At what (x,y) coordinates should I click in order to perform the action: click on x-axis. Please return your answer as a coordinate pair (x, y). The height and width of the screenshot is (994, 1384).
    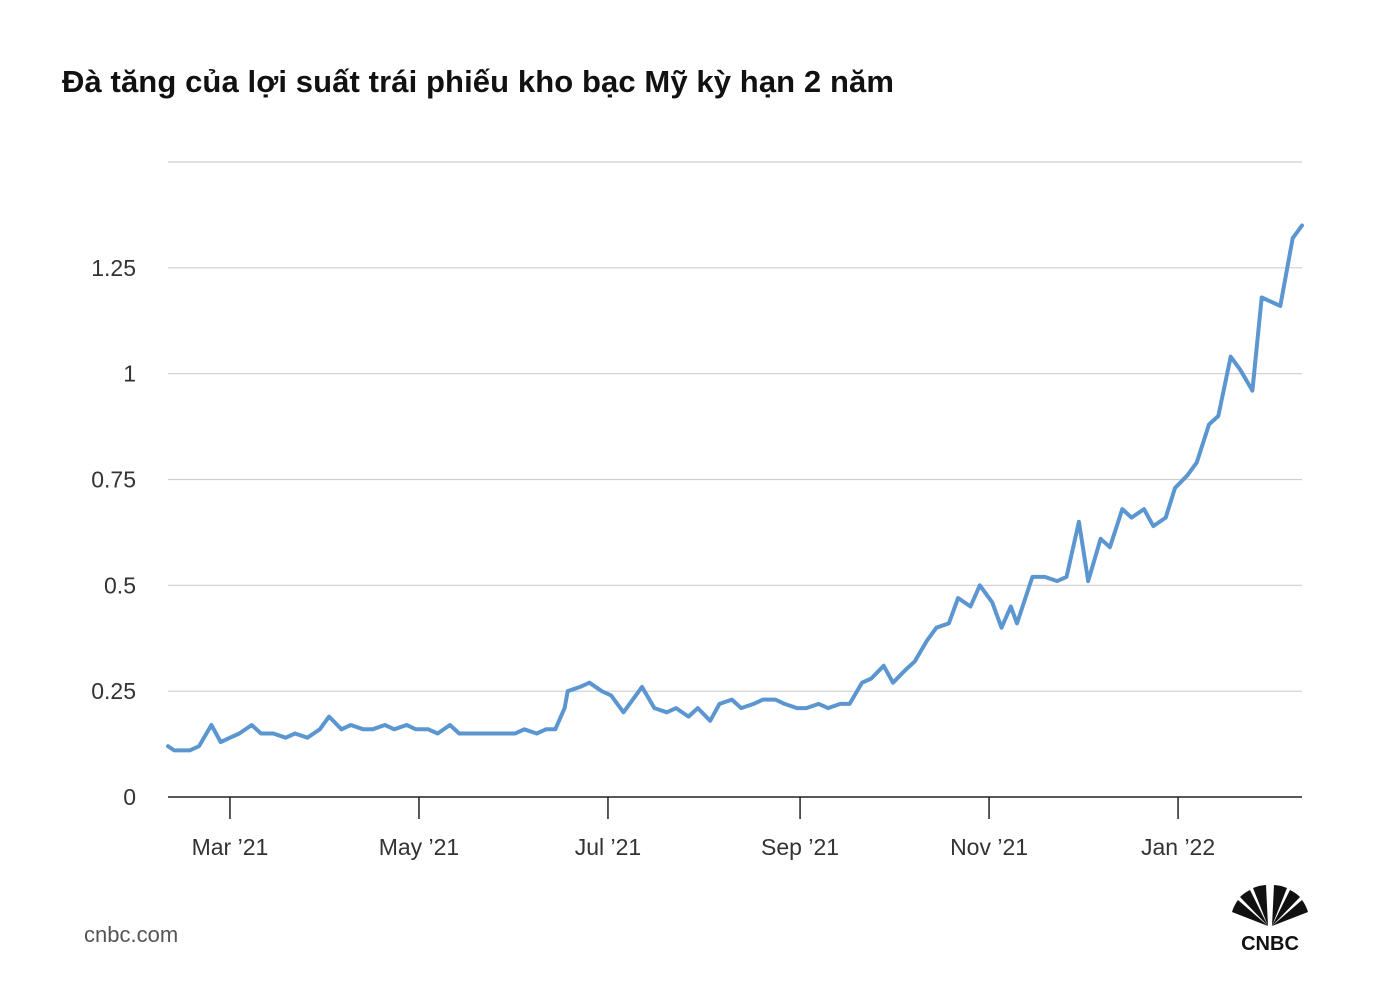
    Looking at the image, I should click on (735, 807).